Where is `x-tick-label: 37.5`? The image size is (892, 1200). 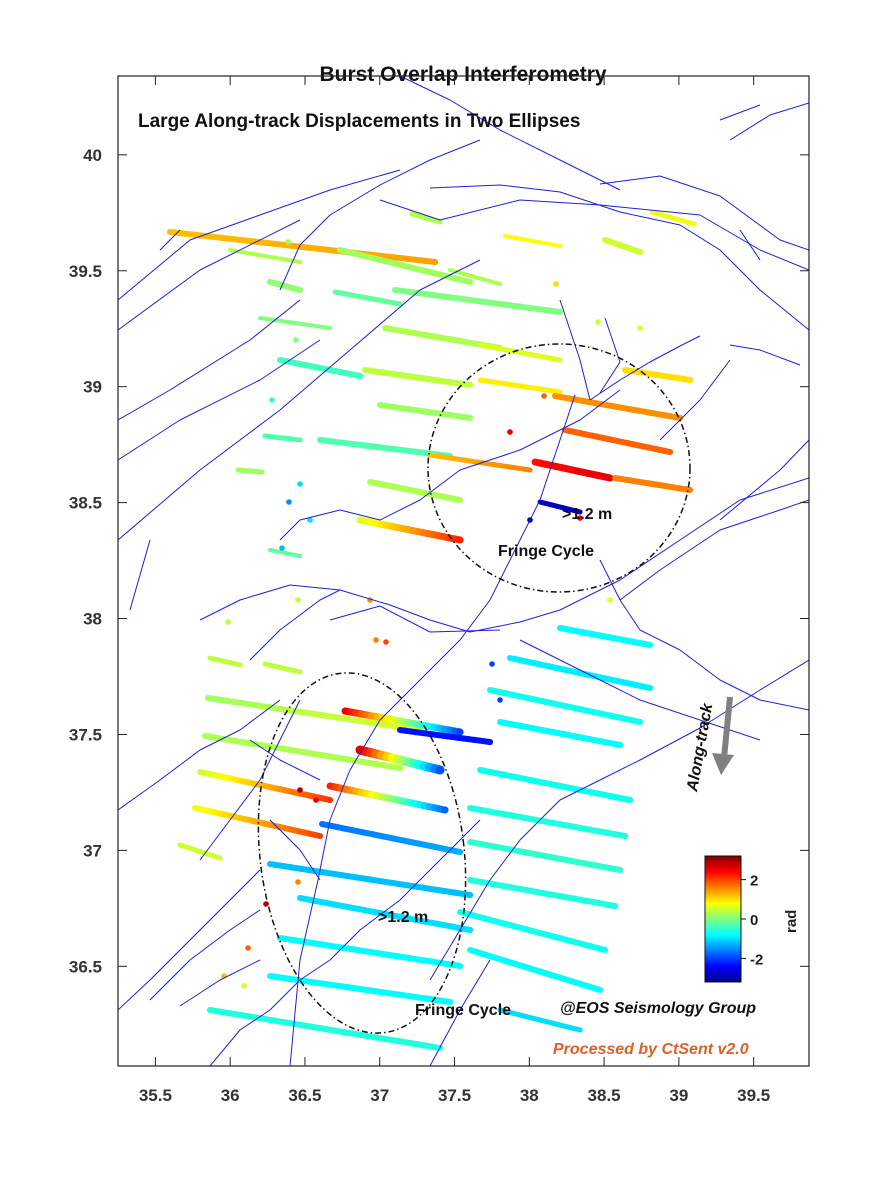
x-tick-label: 37.5 is located at coordinates (454, 1095).